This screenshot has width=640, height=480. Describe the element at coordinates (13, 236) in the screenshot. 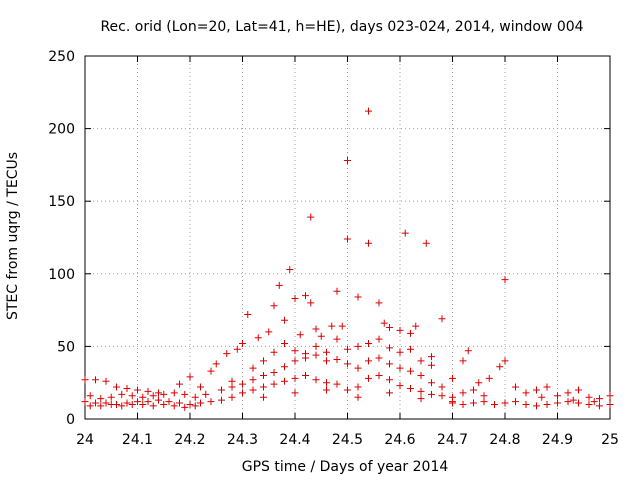

I see `y-axis-label: STEC from uqrg / TECUs` at that location.